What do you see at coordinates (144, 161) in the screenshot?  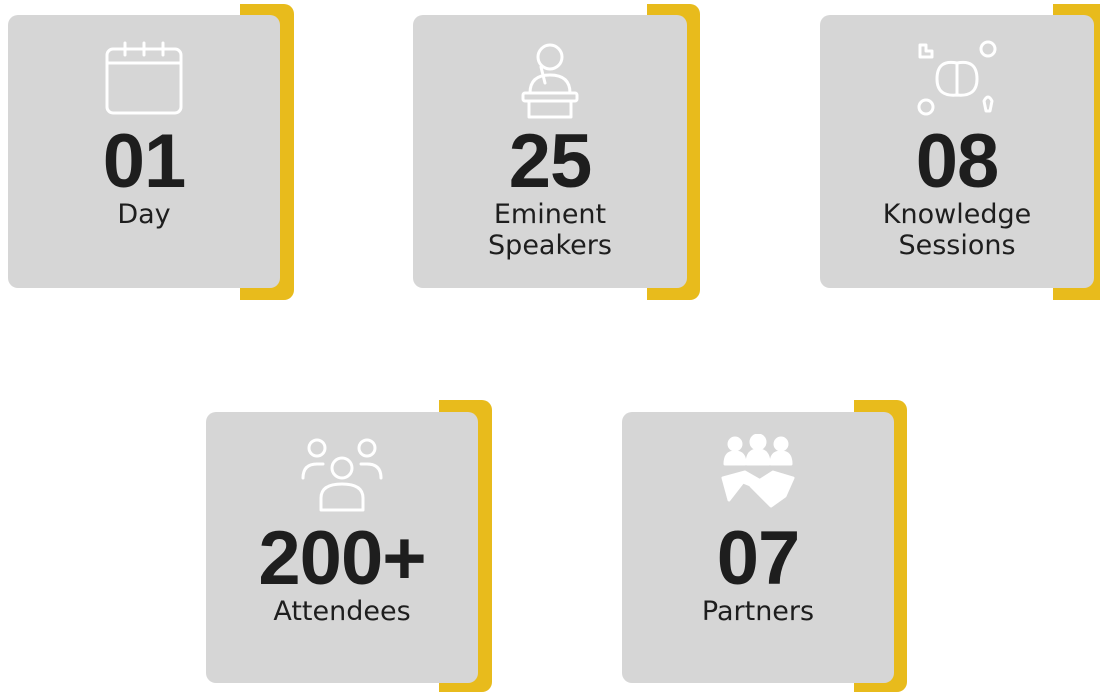 I see `stat-value: 01` at bounding box center [144, 161].